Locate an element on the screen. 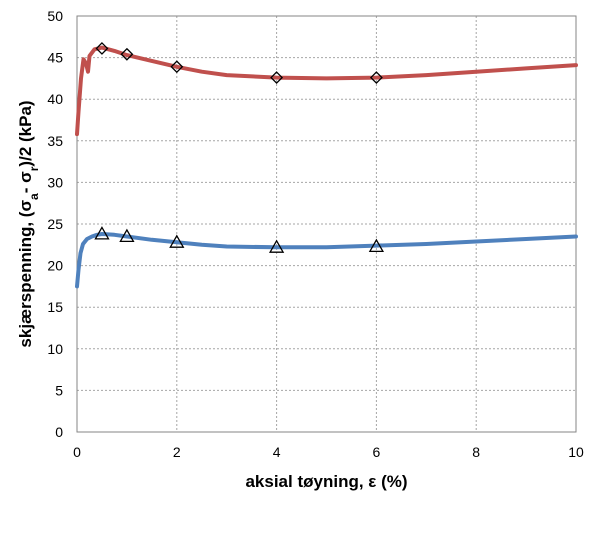 The width and height of the screenshot is (589, 544). y-axis-ticks: 0 5 10 15 20 25 30 35 40 45 50 is located at coordinates (55, 224).